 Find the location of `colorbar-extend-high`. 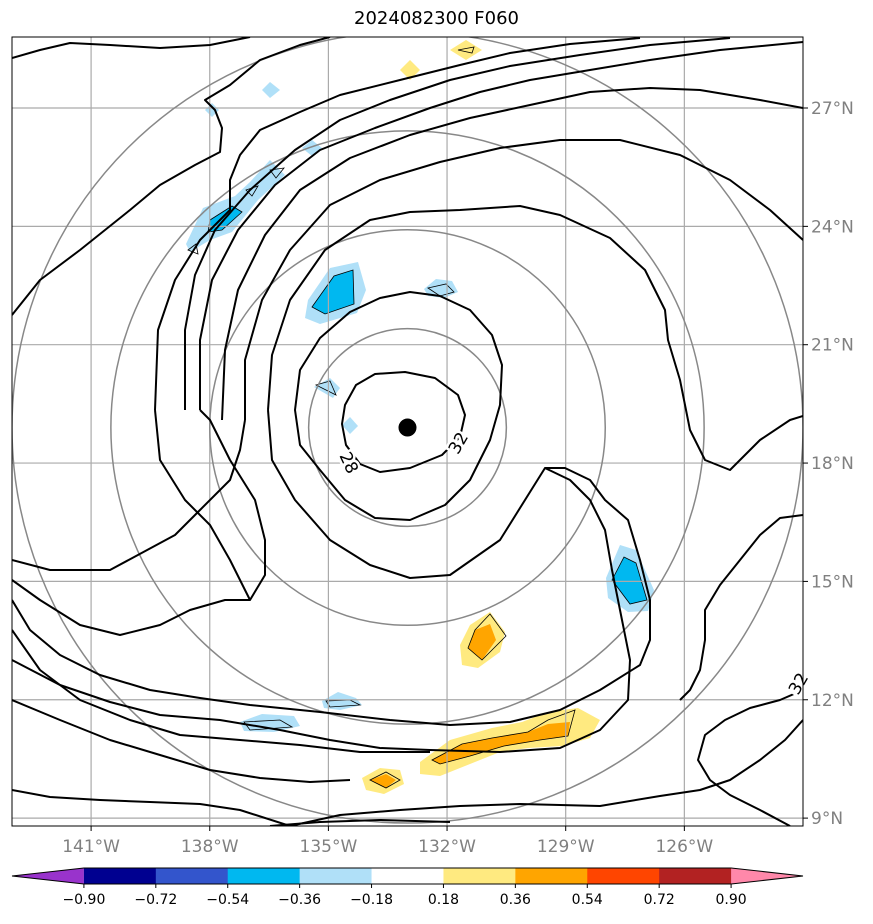

colorbar-extend-high is located at coordinates (767, 876).